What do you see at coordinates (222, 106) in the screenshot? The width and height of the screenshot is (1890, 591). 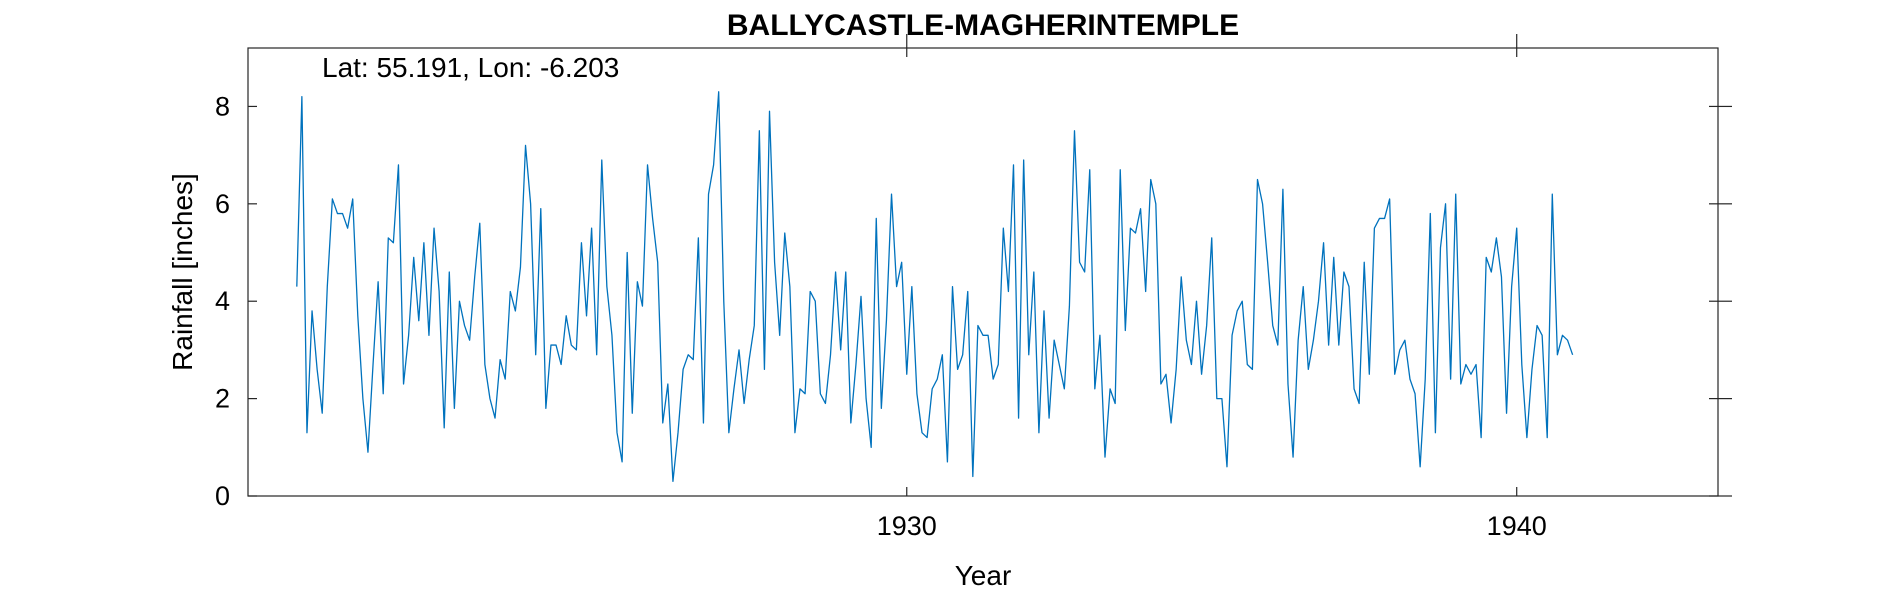 I see `y-tick-label: 8` at bounding box center [222, 106].